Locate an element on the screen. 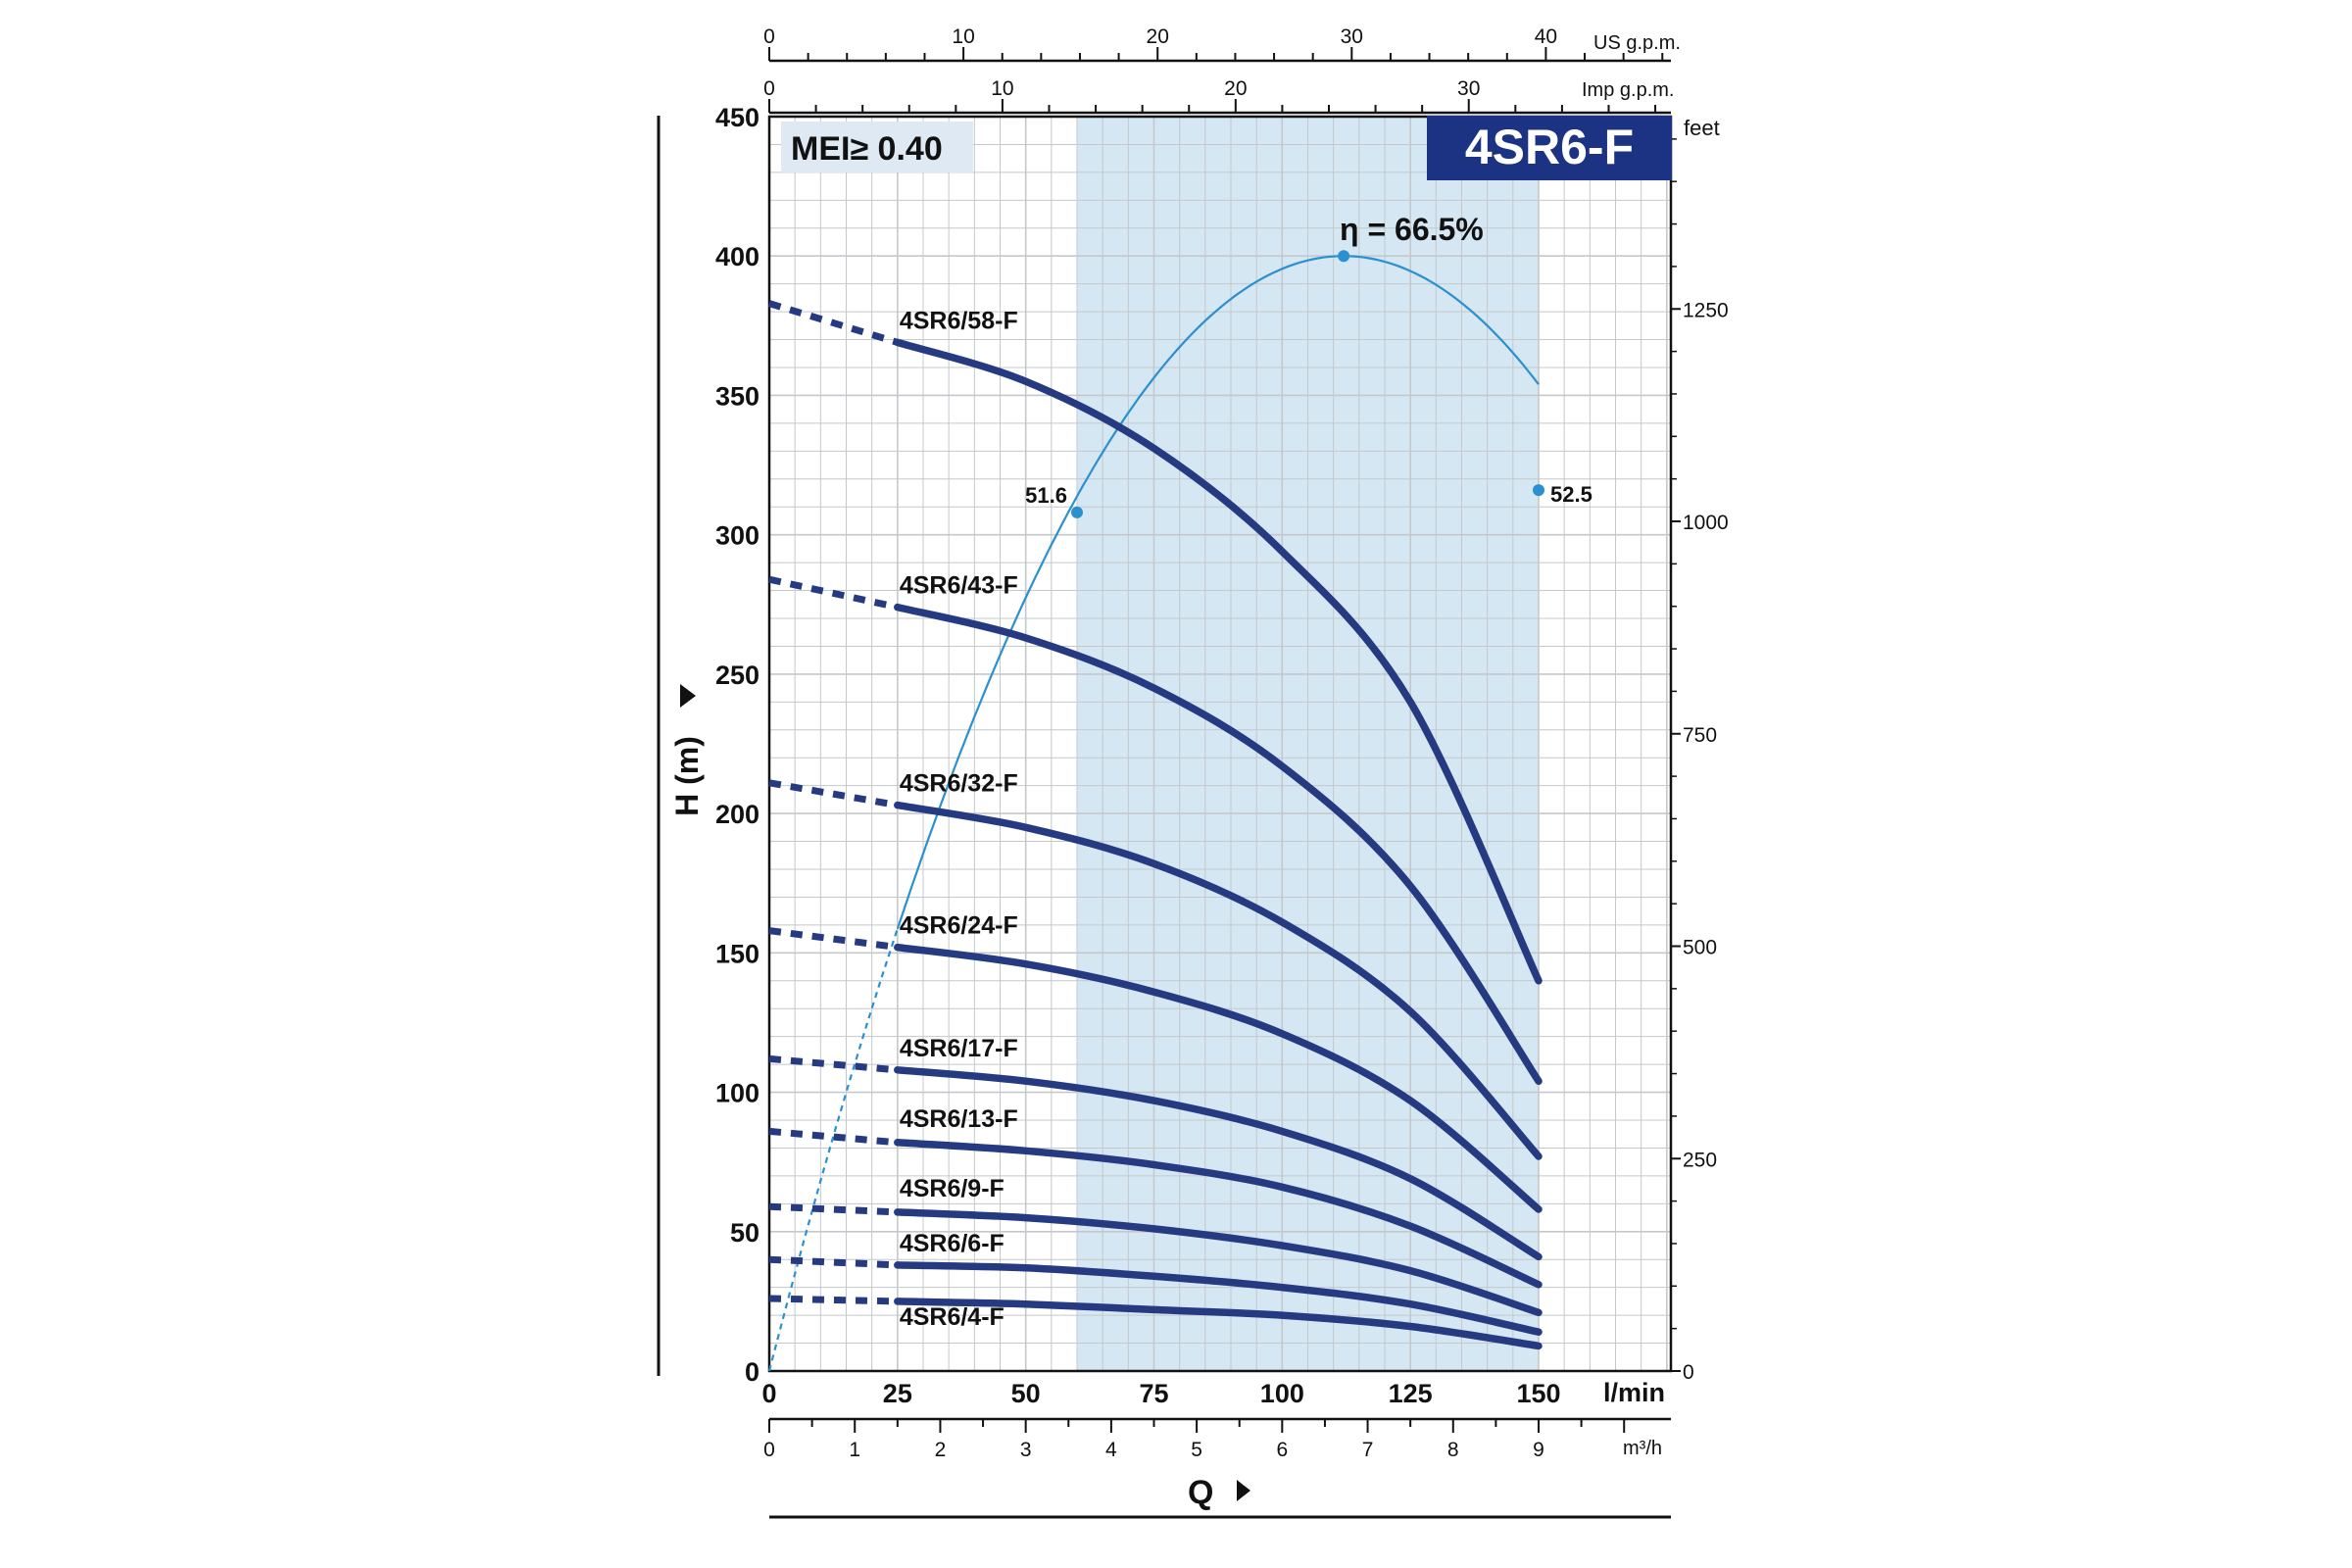 The height and width of the screenshot is (1568, 2352). y-tick-label: 250 is located at coordinates (737, 675).